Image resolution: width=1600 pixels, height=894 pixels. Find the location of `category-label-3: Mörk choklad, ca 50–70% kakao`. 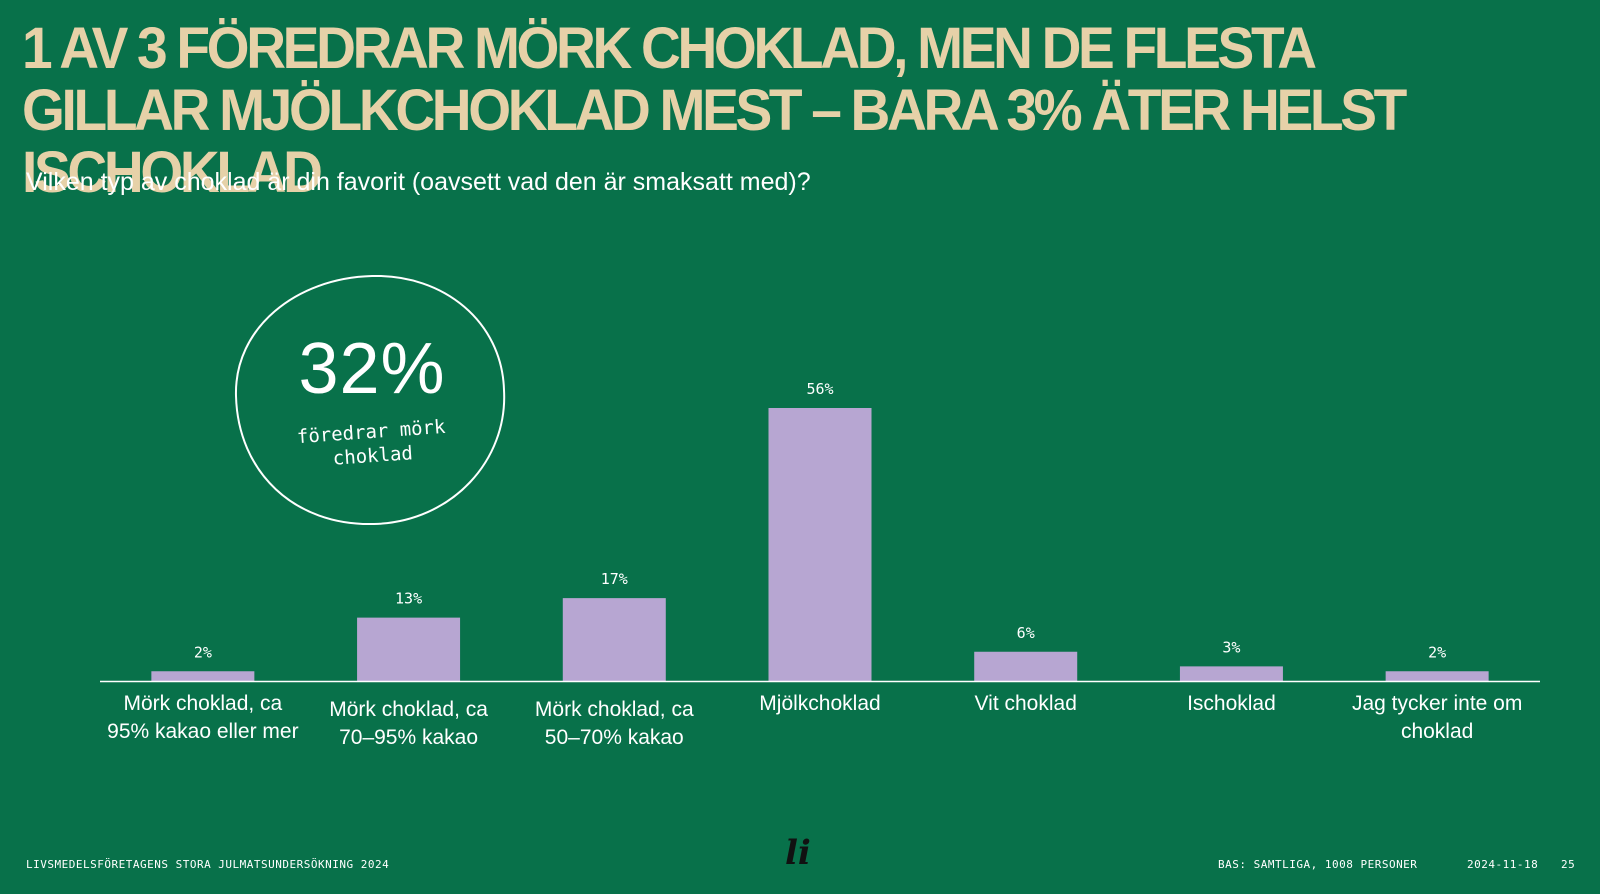

category-label-3: Mörk choklad, ca 50–70% kakao is located at coordinates (614, 723).